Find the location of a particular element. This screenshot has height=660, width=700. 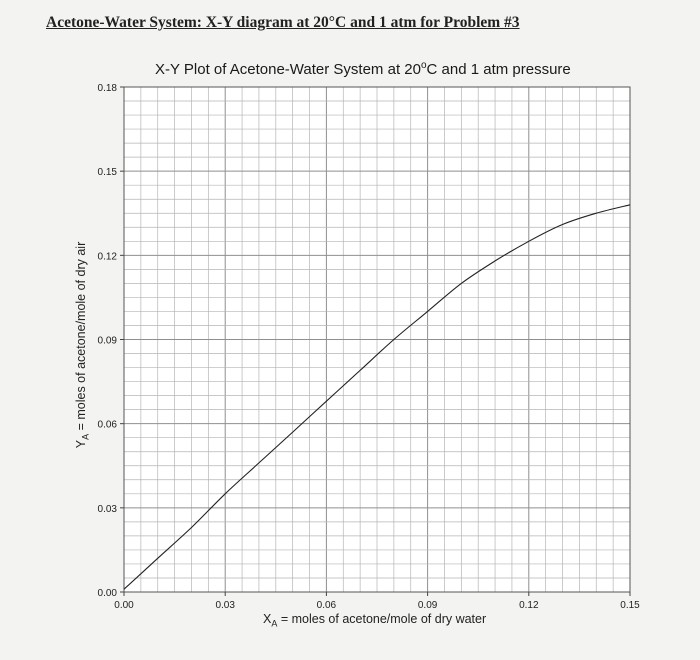

y-tick-label: 0.03 is located at coordinates (108, 509).